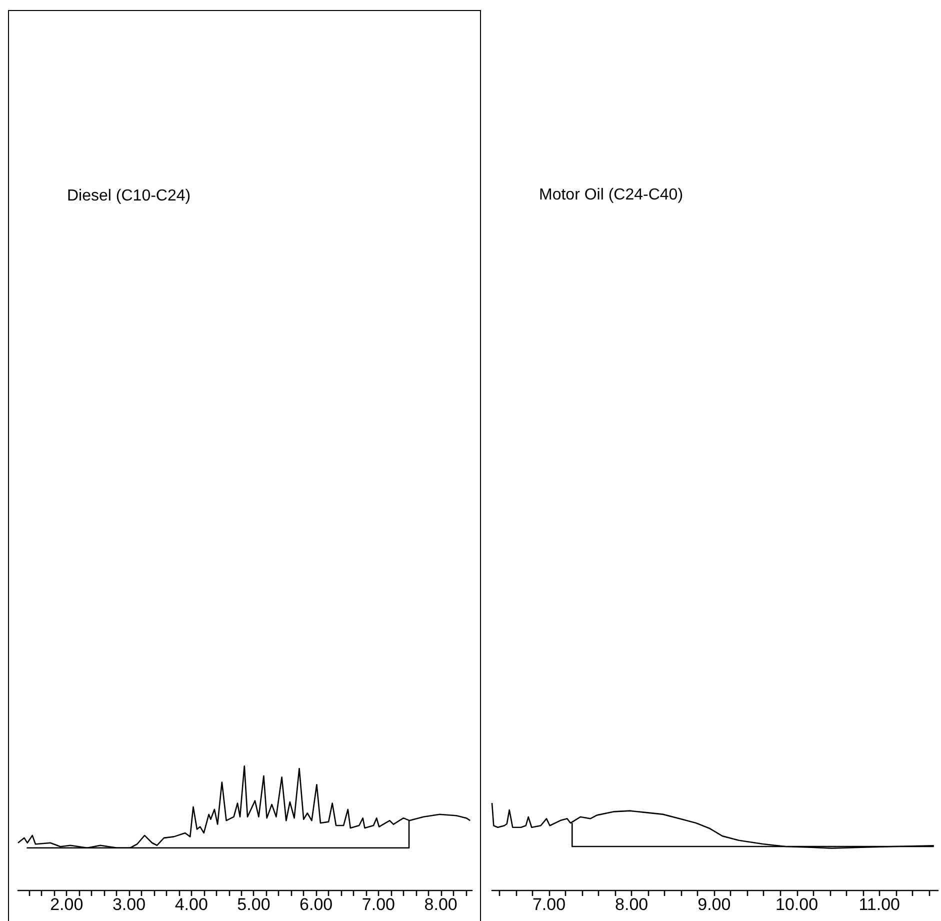 The image size is (941, 921). What do you see at coordinates (129, 904) in the screenshot?
I see `x-tick-label: 3.00` at bounding box center [129, 904].